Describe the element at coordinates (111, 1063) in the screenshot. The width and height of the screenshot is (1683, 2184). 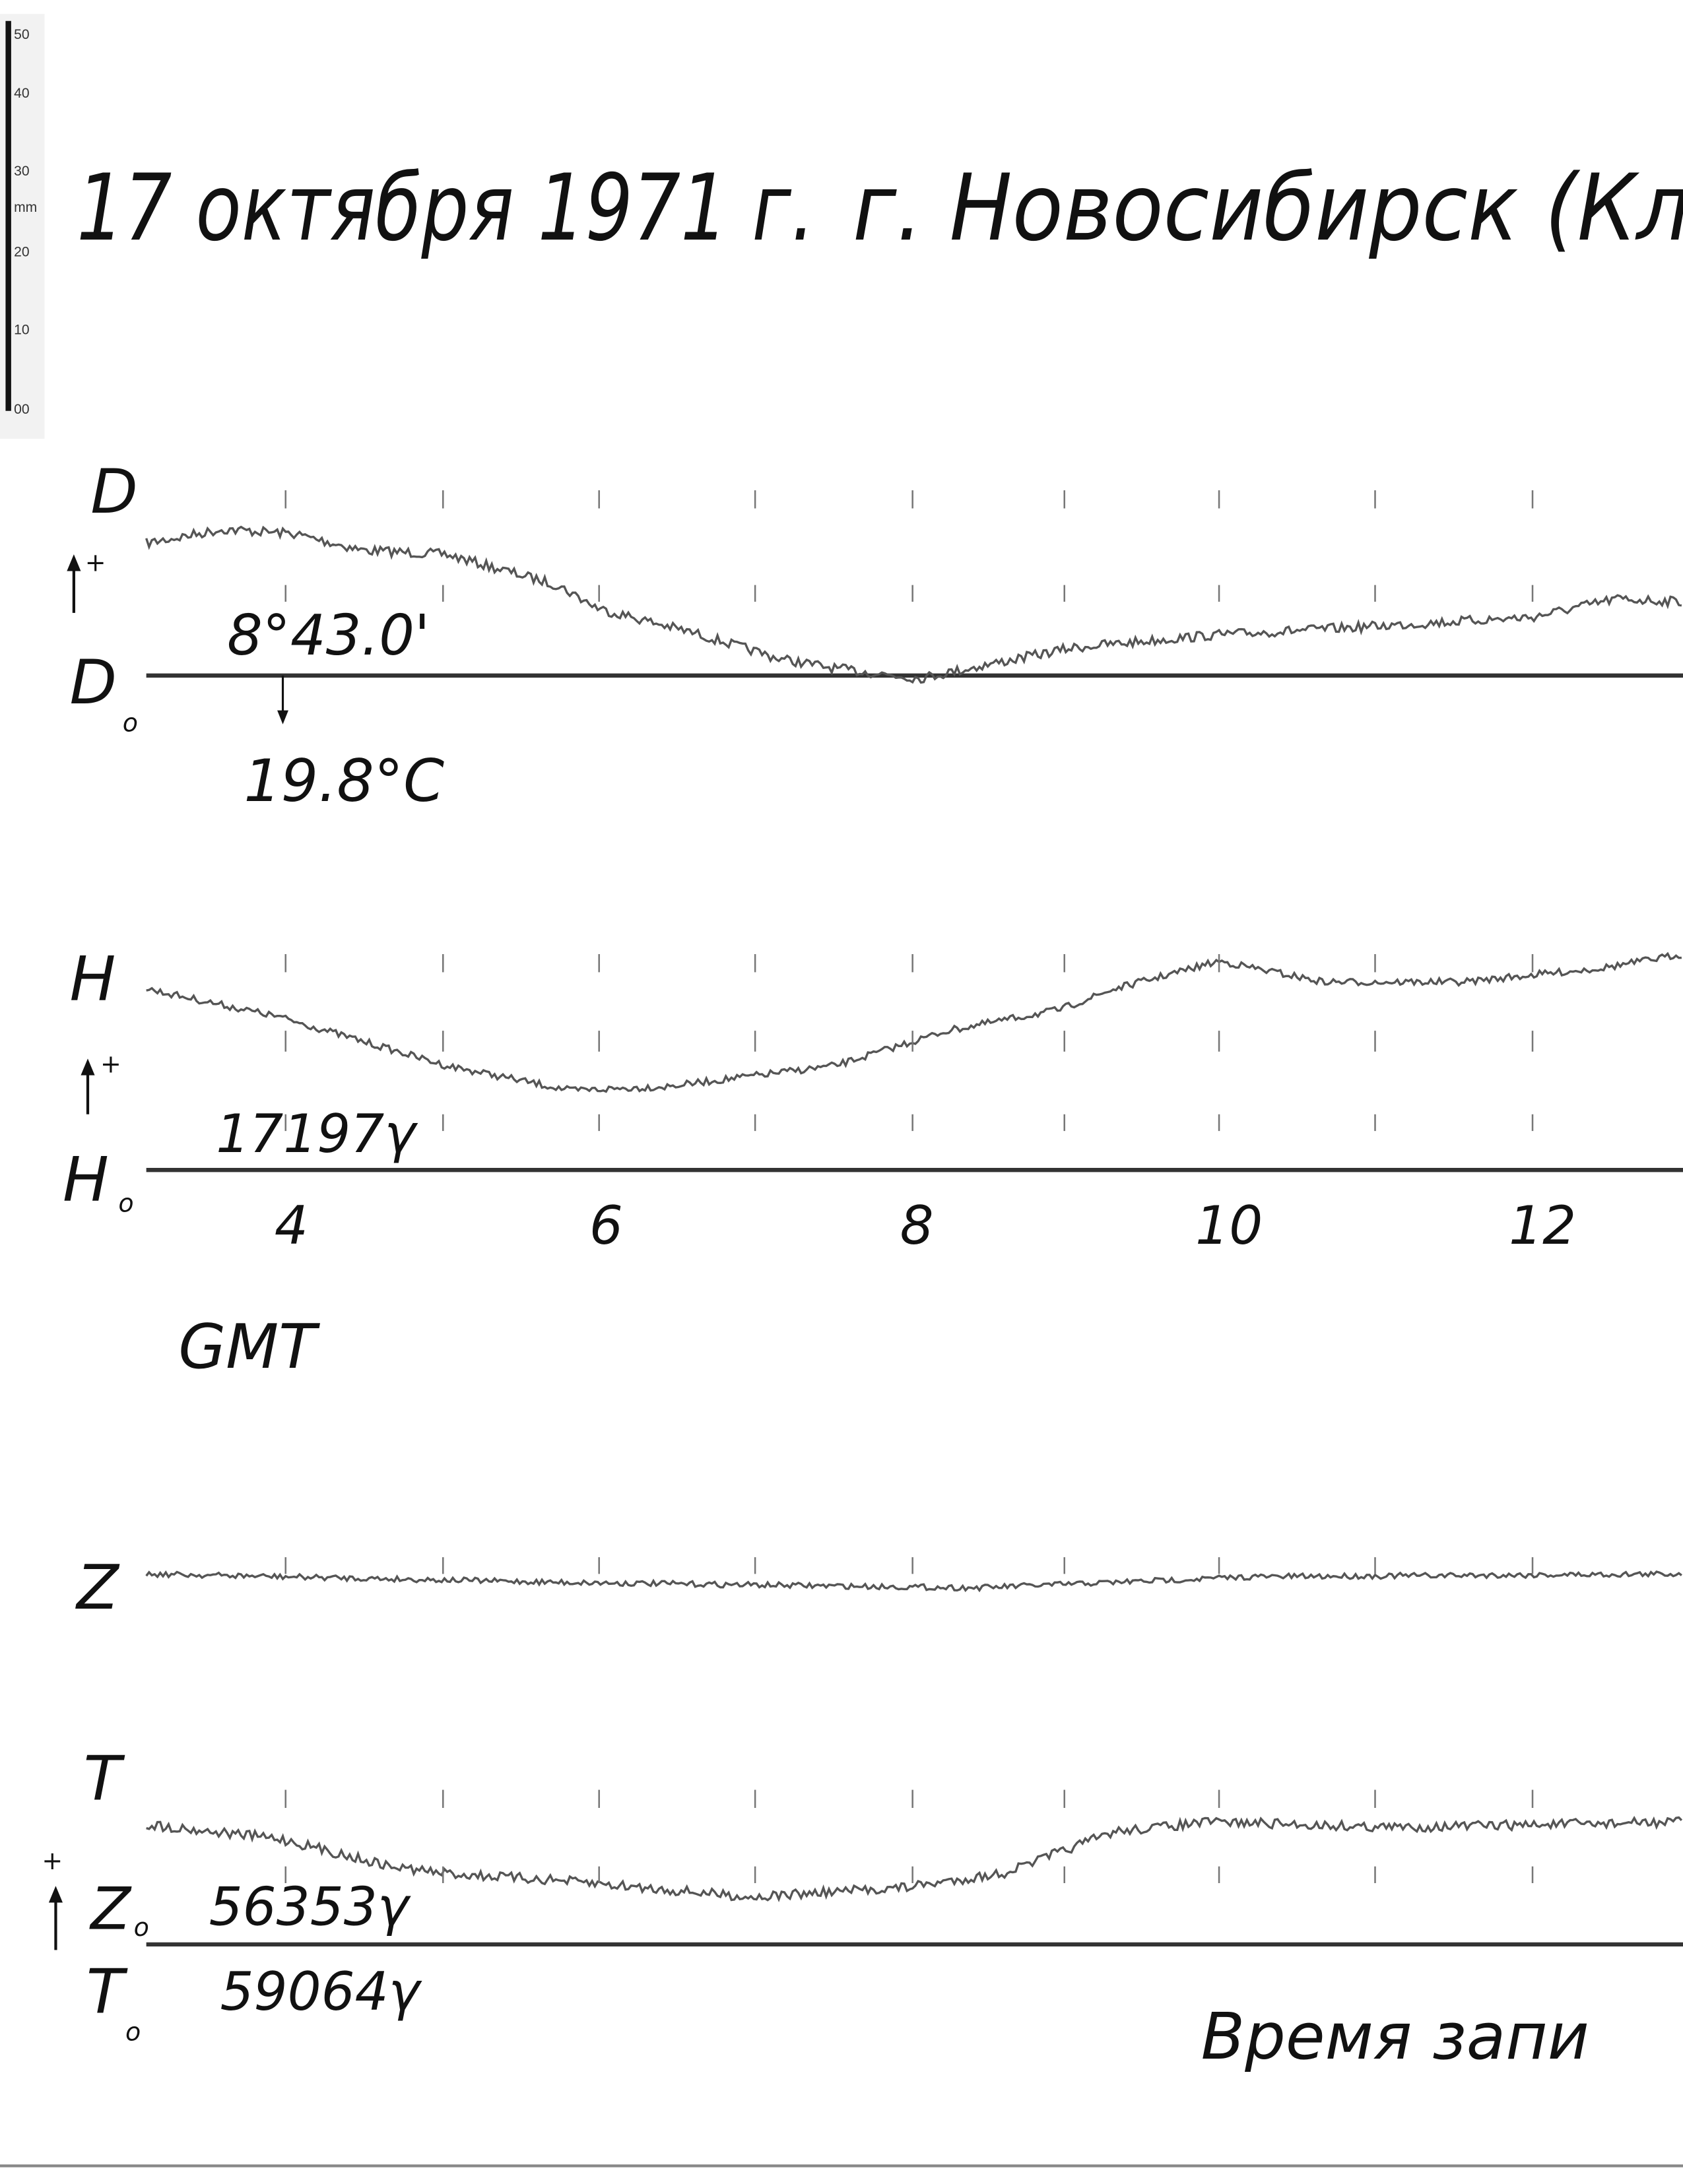
I see `h-sign: +` at that location.